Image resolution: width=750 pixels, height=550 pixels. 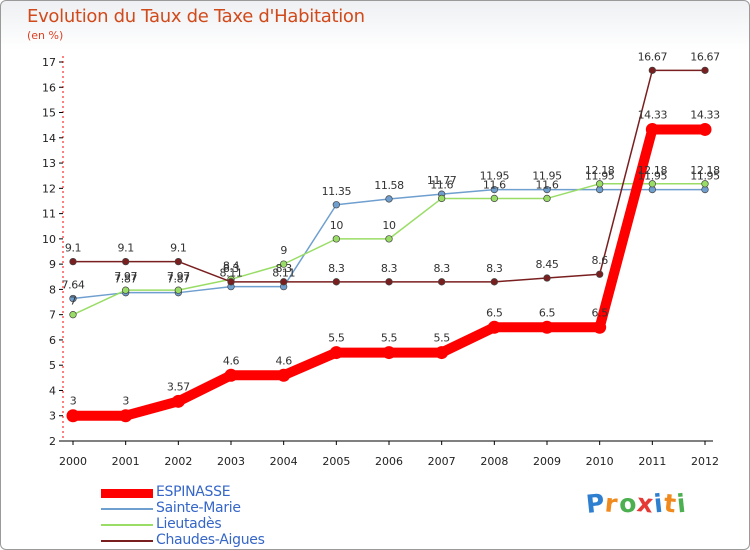 What do you see at coordinates (600, 260) in the screenshot?
I see `data-label: 8.6` at bounding box center [600, 260].